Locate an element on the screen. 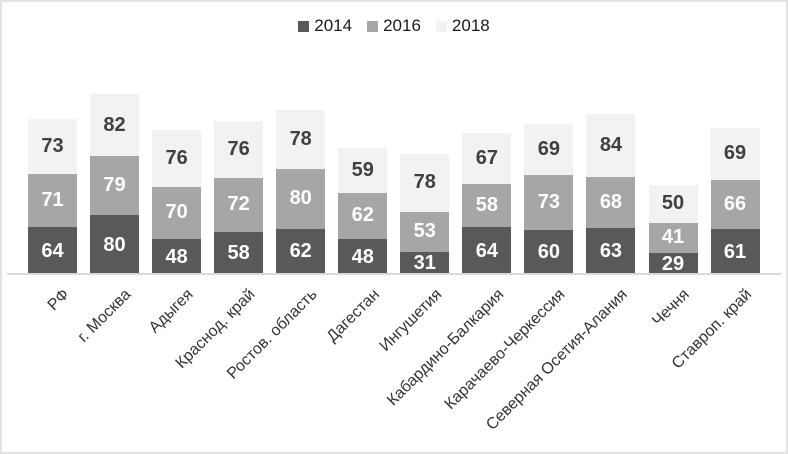 Image resolution: width=788 pixels, height=454 pixels. legend-item-2018: 2018 is located at coordinates (462, 26).